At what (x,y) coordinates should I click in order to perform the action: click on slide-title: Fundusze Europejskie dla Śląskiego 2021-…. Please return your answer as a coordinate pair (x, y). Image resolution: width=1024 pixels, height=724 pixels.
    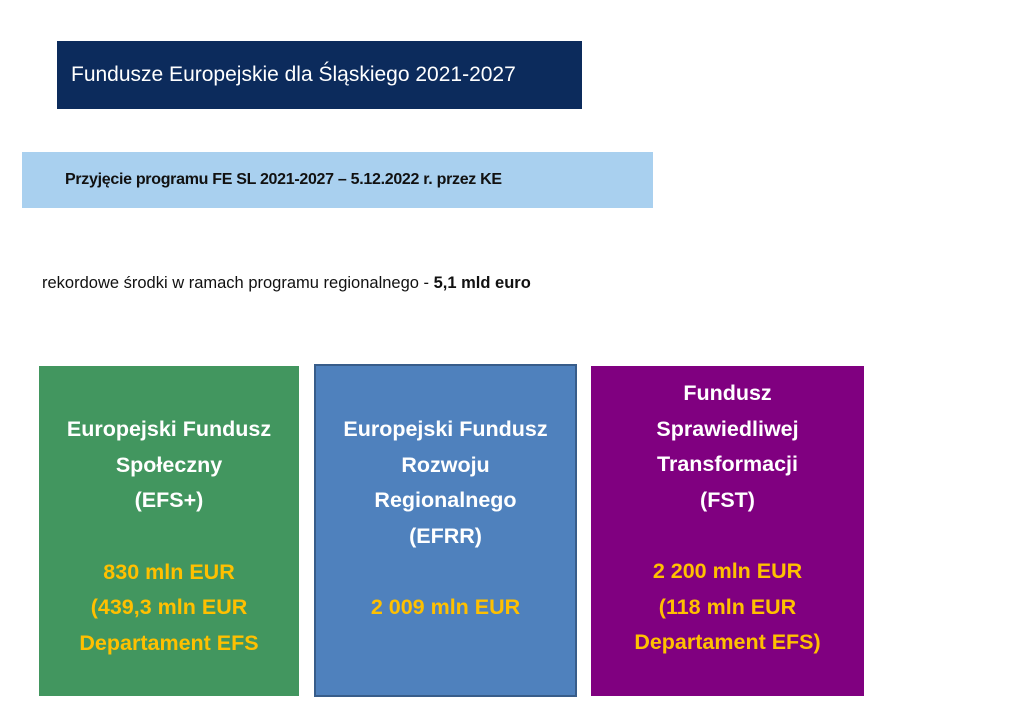
    Looking at the image, I should click on (319, 75).